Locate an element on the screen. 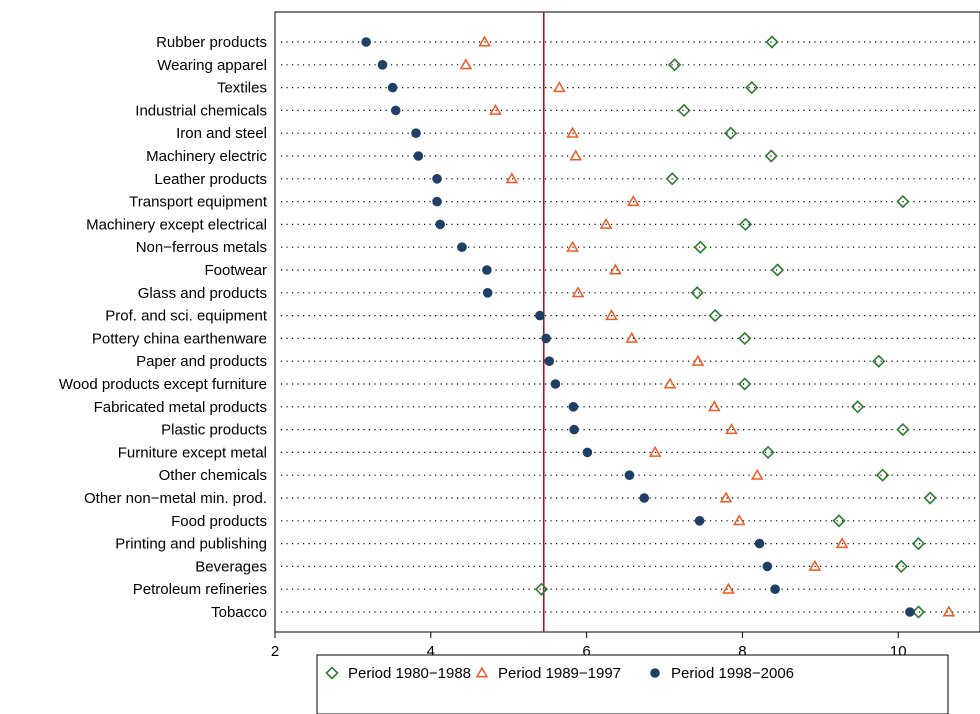 This screenshot has height=714, width=980. category-label: Tobacco is located at coordinates (239, 612).